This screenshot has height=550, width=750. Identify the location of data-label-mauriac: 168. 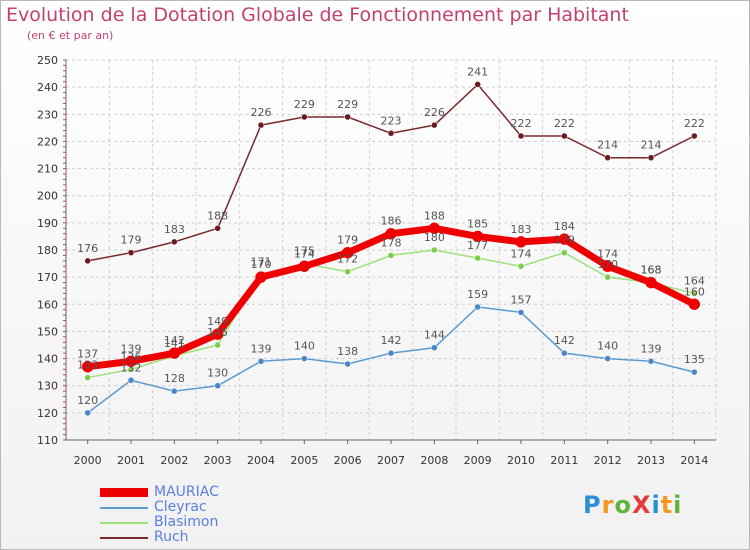
(651, 270).